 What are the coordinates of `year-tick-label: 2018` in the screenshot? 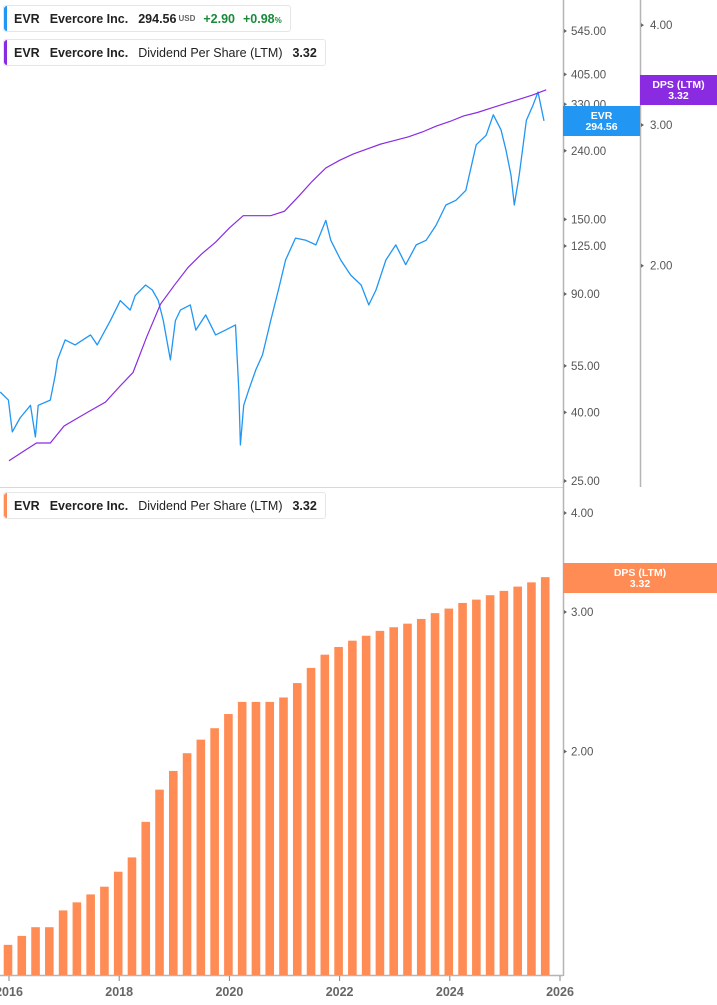 It's located at (119, 992).